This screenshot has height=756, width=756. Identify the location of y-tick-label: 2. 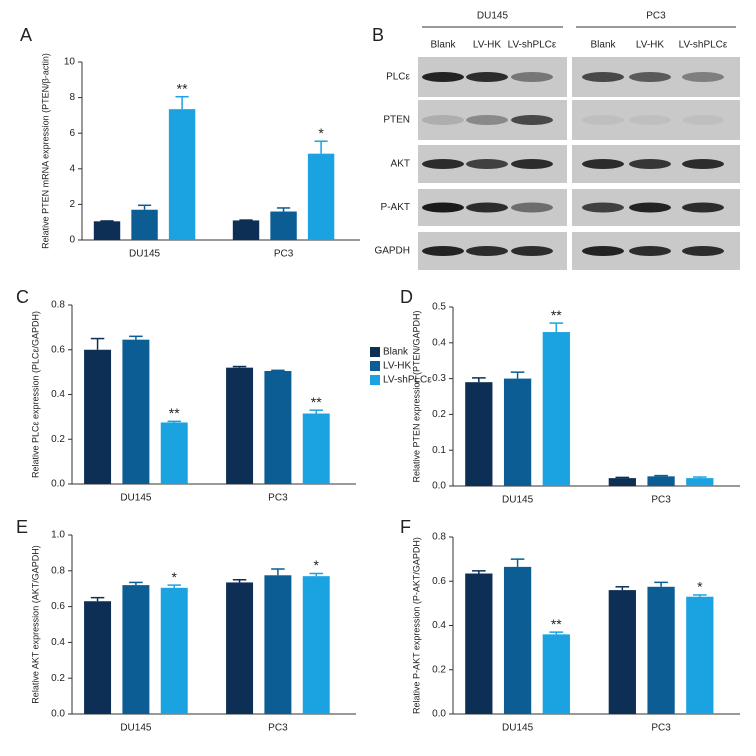
(72, 204).